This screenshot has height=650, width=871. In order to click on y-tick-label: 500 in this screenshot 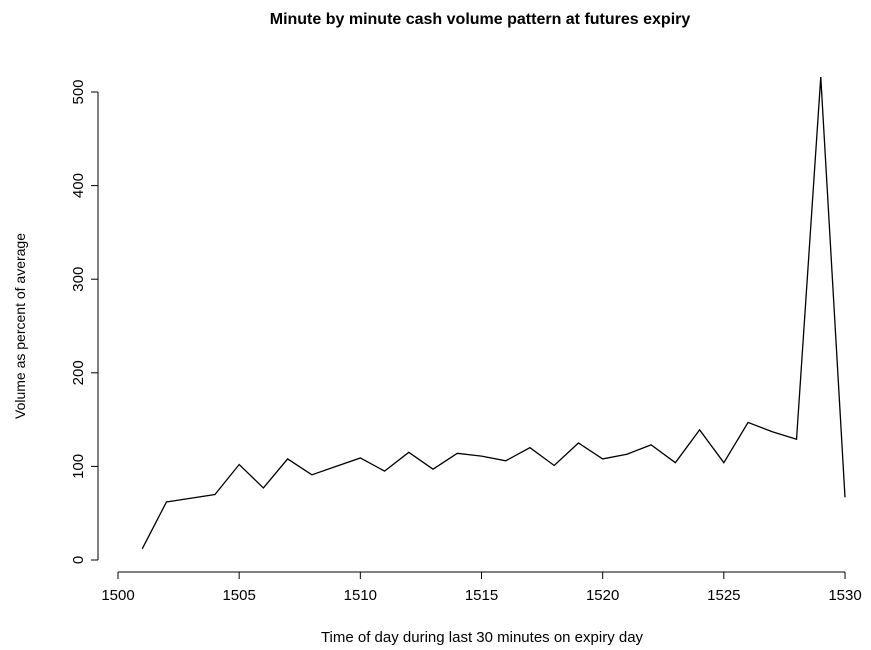, I will do `click(78, 91)`.